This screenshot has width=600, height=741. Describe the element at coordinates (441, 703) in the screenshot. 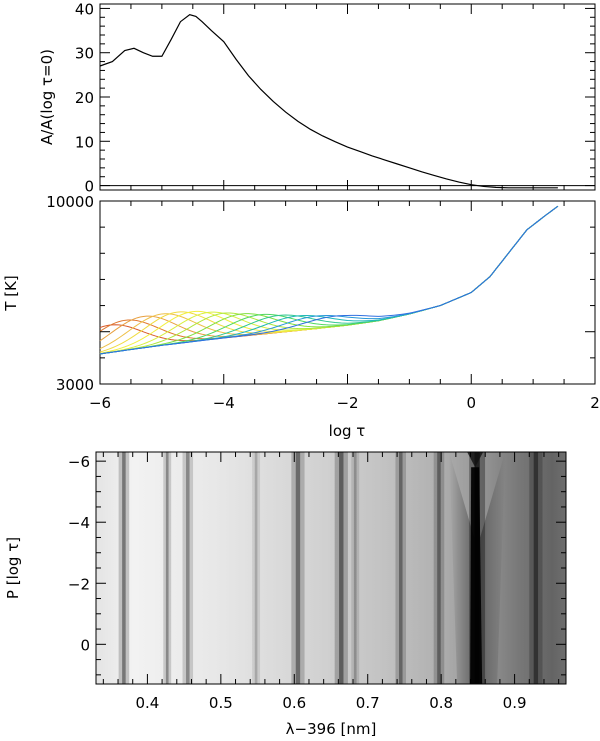

I see `bottom-panel-x-tick-label: 0.8` at that location.